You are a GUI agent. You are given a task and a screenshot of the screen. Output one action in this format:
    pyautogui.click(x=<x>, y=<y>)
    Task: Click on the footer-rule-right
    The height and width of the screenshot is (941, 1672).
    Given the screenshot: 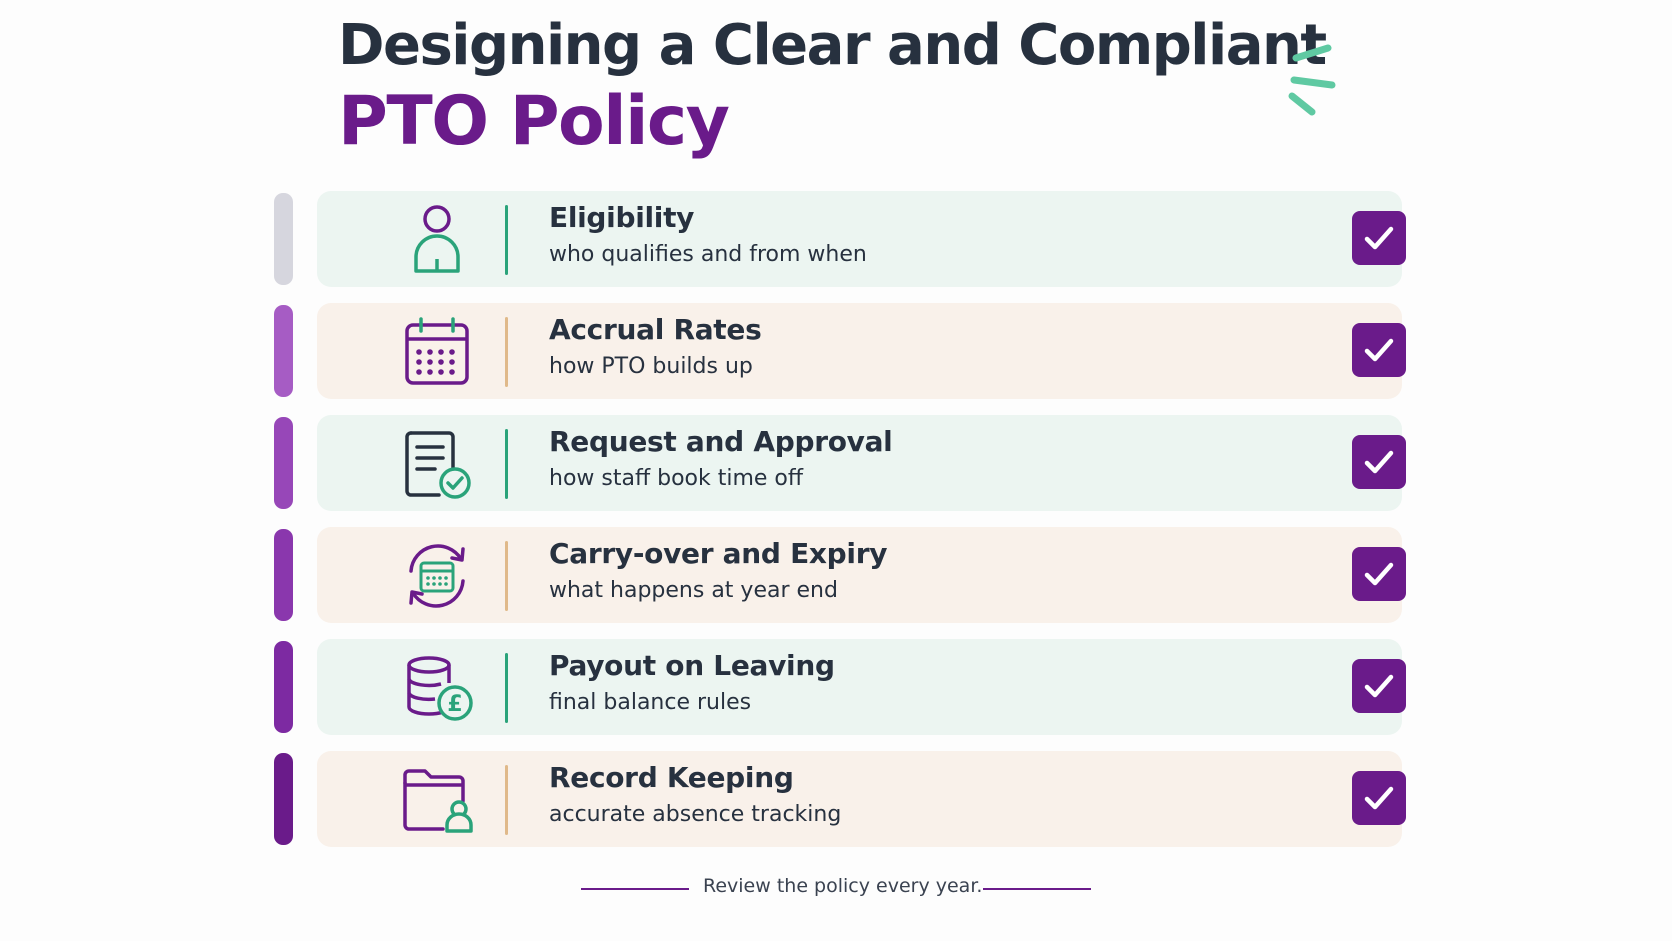 What is the action you would take?
    pyautogui.click(x=1037, y=889)
    